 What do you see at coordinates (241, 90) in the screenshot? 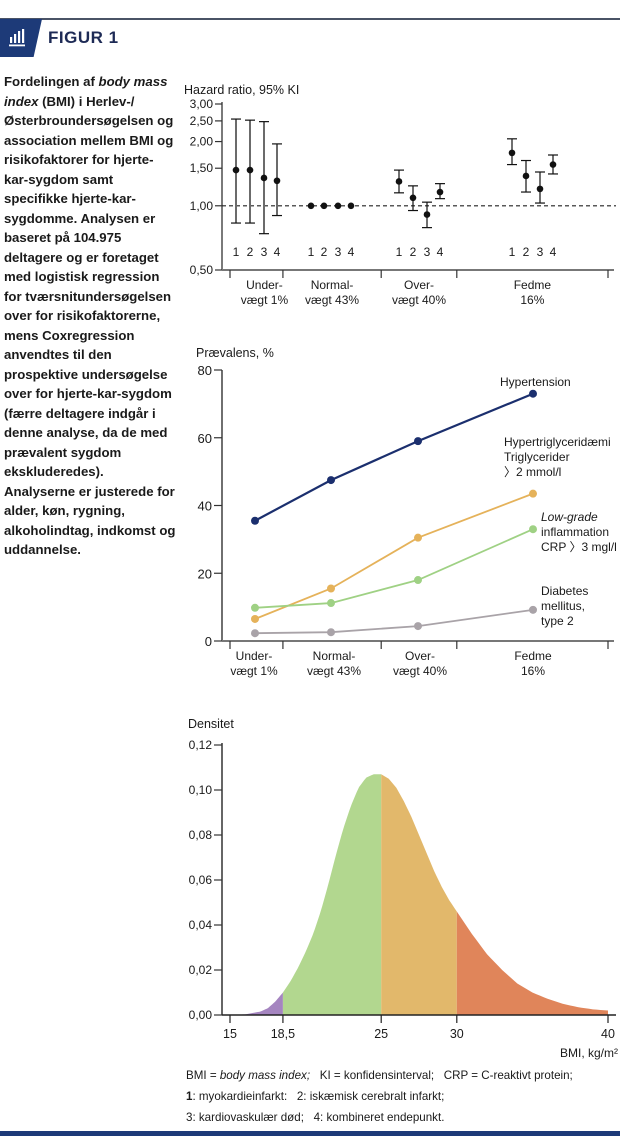
I see `y-axis-label: Hazard ratio, 95% KI` at bounding box center [241, 90].